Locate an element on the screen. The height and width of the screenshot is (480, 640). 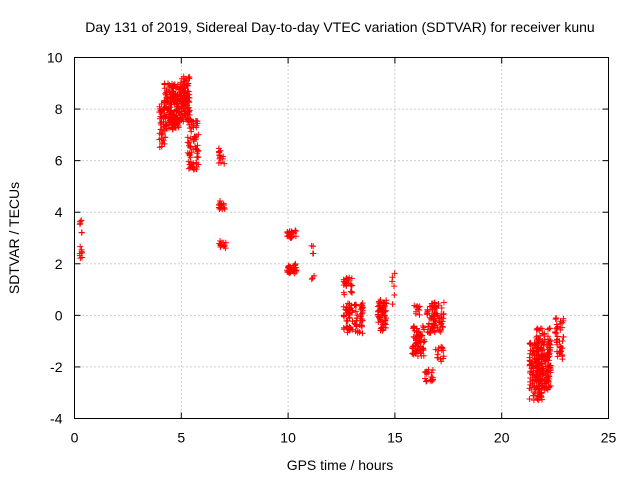
x-tick-label: 20 is located at coordinates (502, 438).